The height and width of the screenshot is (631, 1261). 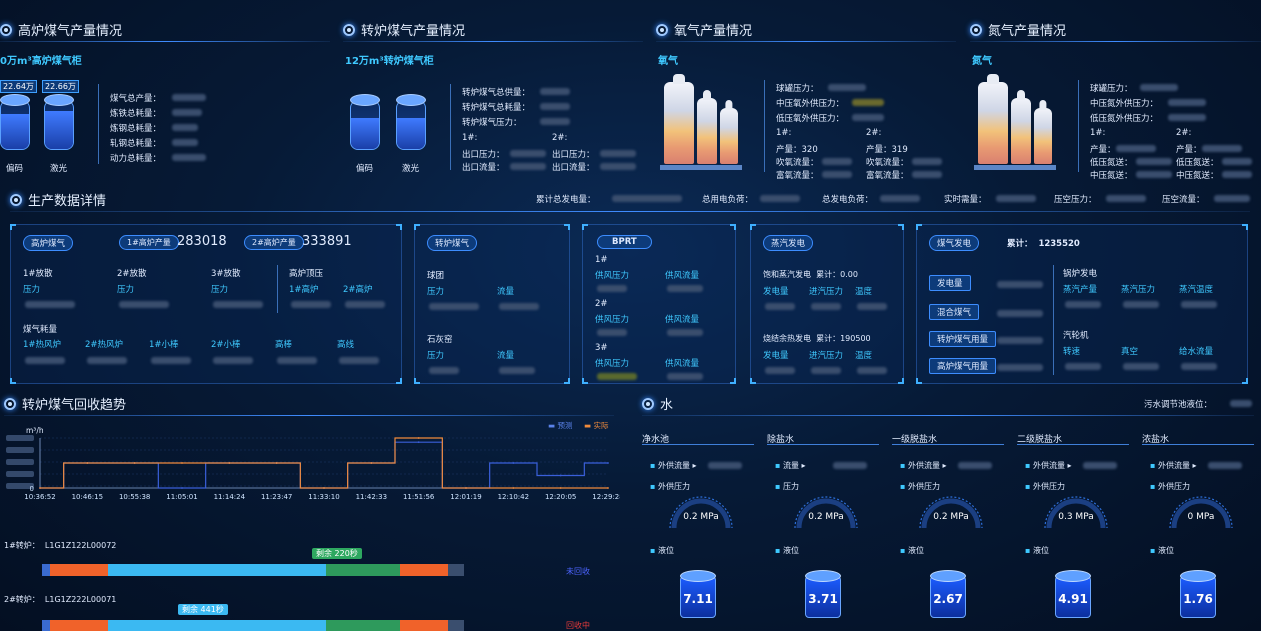 What do you see at coordinates (560, 138) in the screenshot?
I see `col-header: 2#:` at bounding box center [560, 138].